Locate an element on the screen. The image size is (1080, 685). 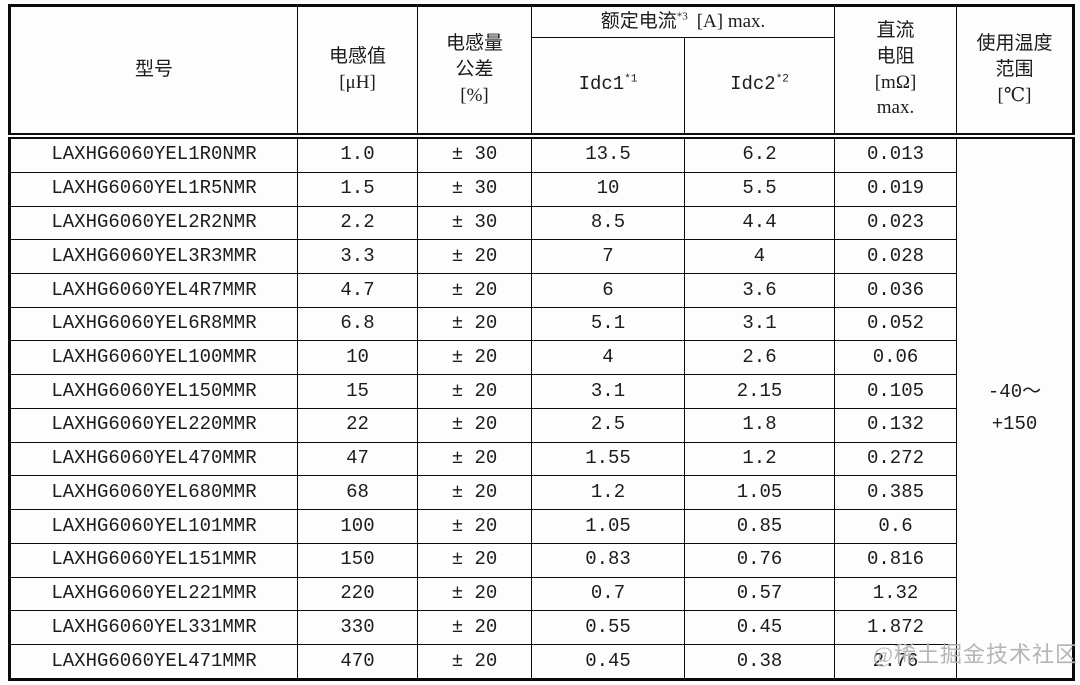
rated-current-unit: [A] max. is located at coordinates (731, 22).